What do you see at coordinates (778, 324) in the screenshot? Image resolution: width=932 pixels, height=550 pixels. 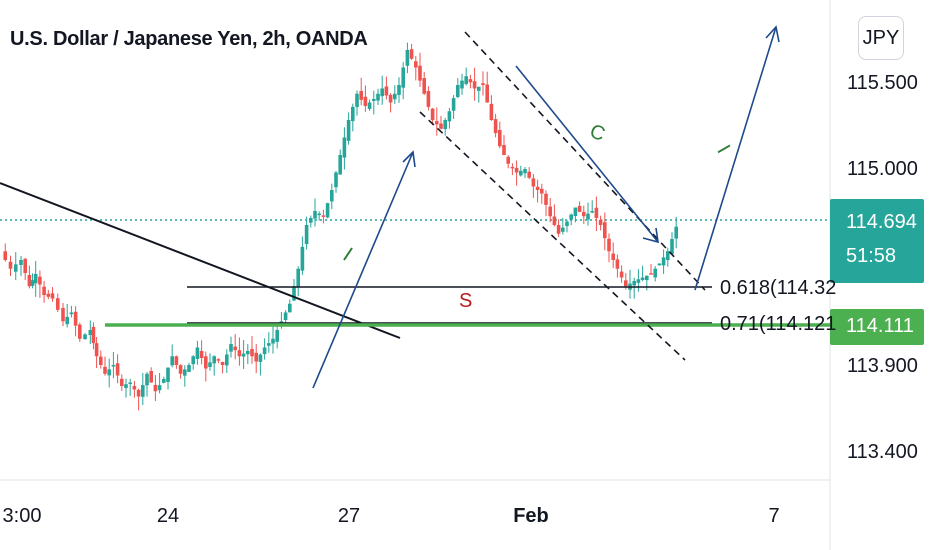 I see `fib-71-label: 0.71(114.121` at bounding box center [778, 324].